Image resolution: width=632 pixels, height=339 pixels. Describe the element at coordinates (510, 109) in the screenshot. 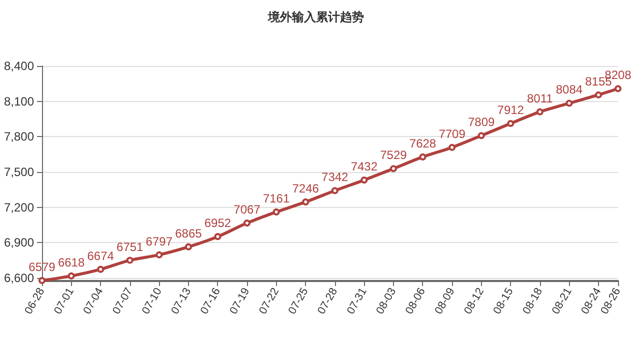

I see `data-label: 7912` at that location.